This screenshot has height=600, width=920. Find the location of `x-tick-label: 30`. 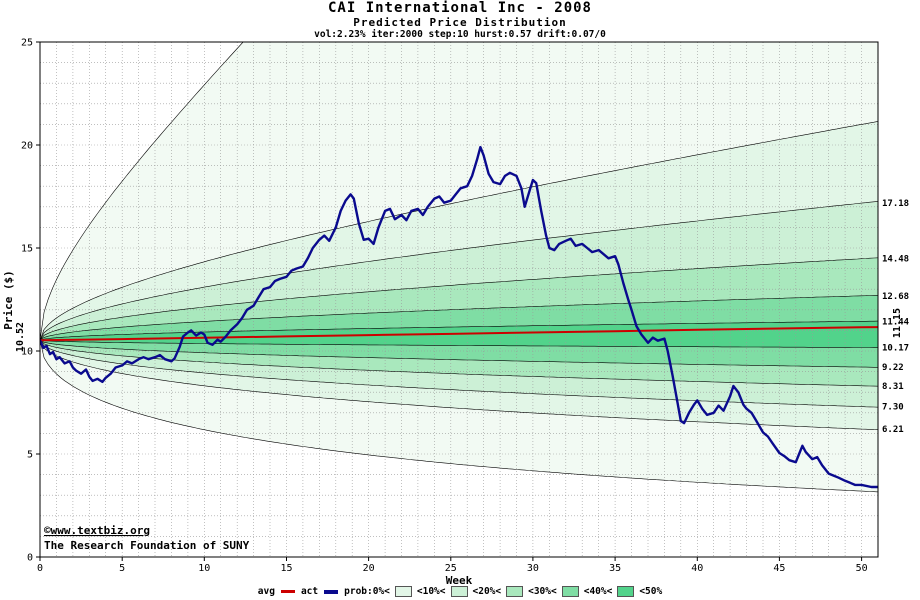

x-tick-label: 30 is located at coordinates (533, 568).